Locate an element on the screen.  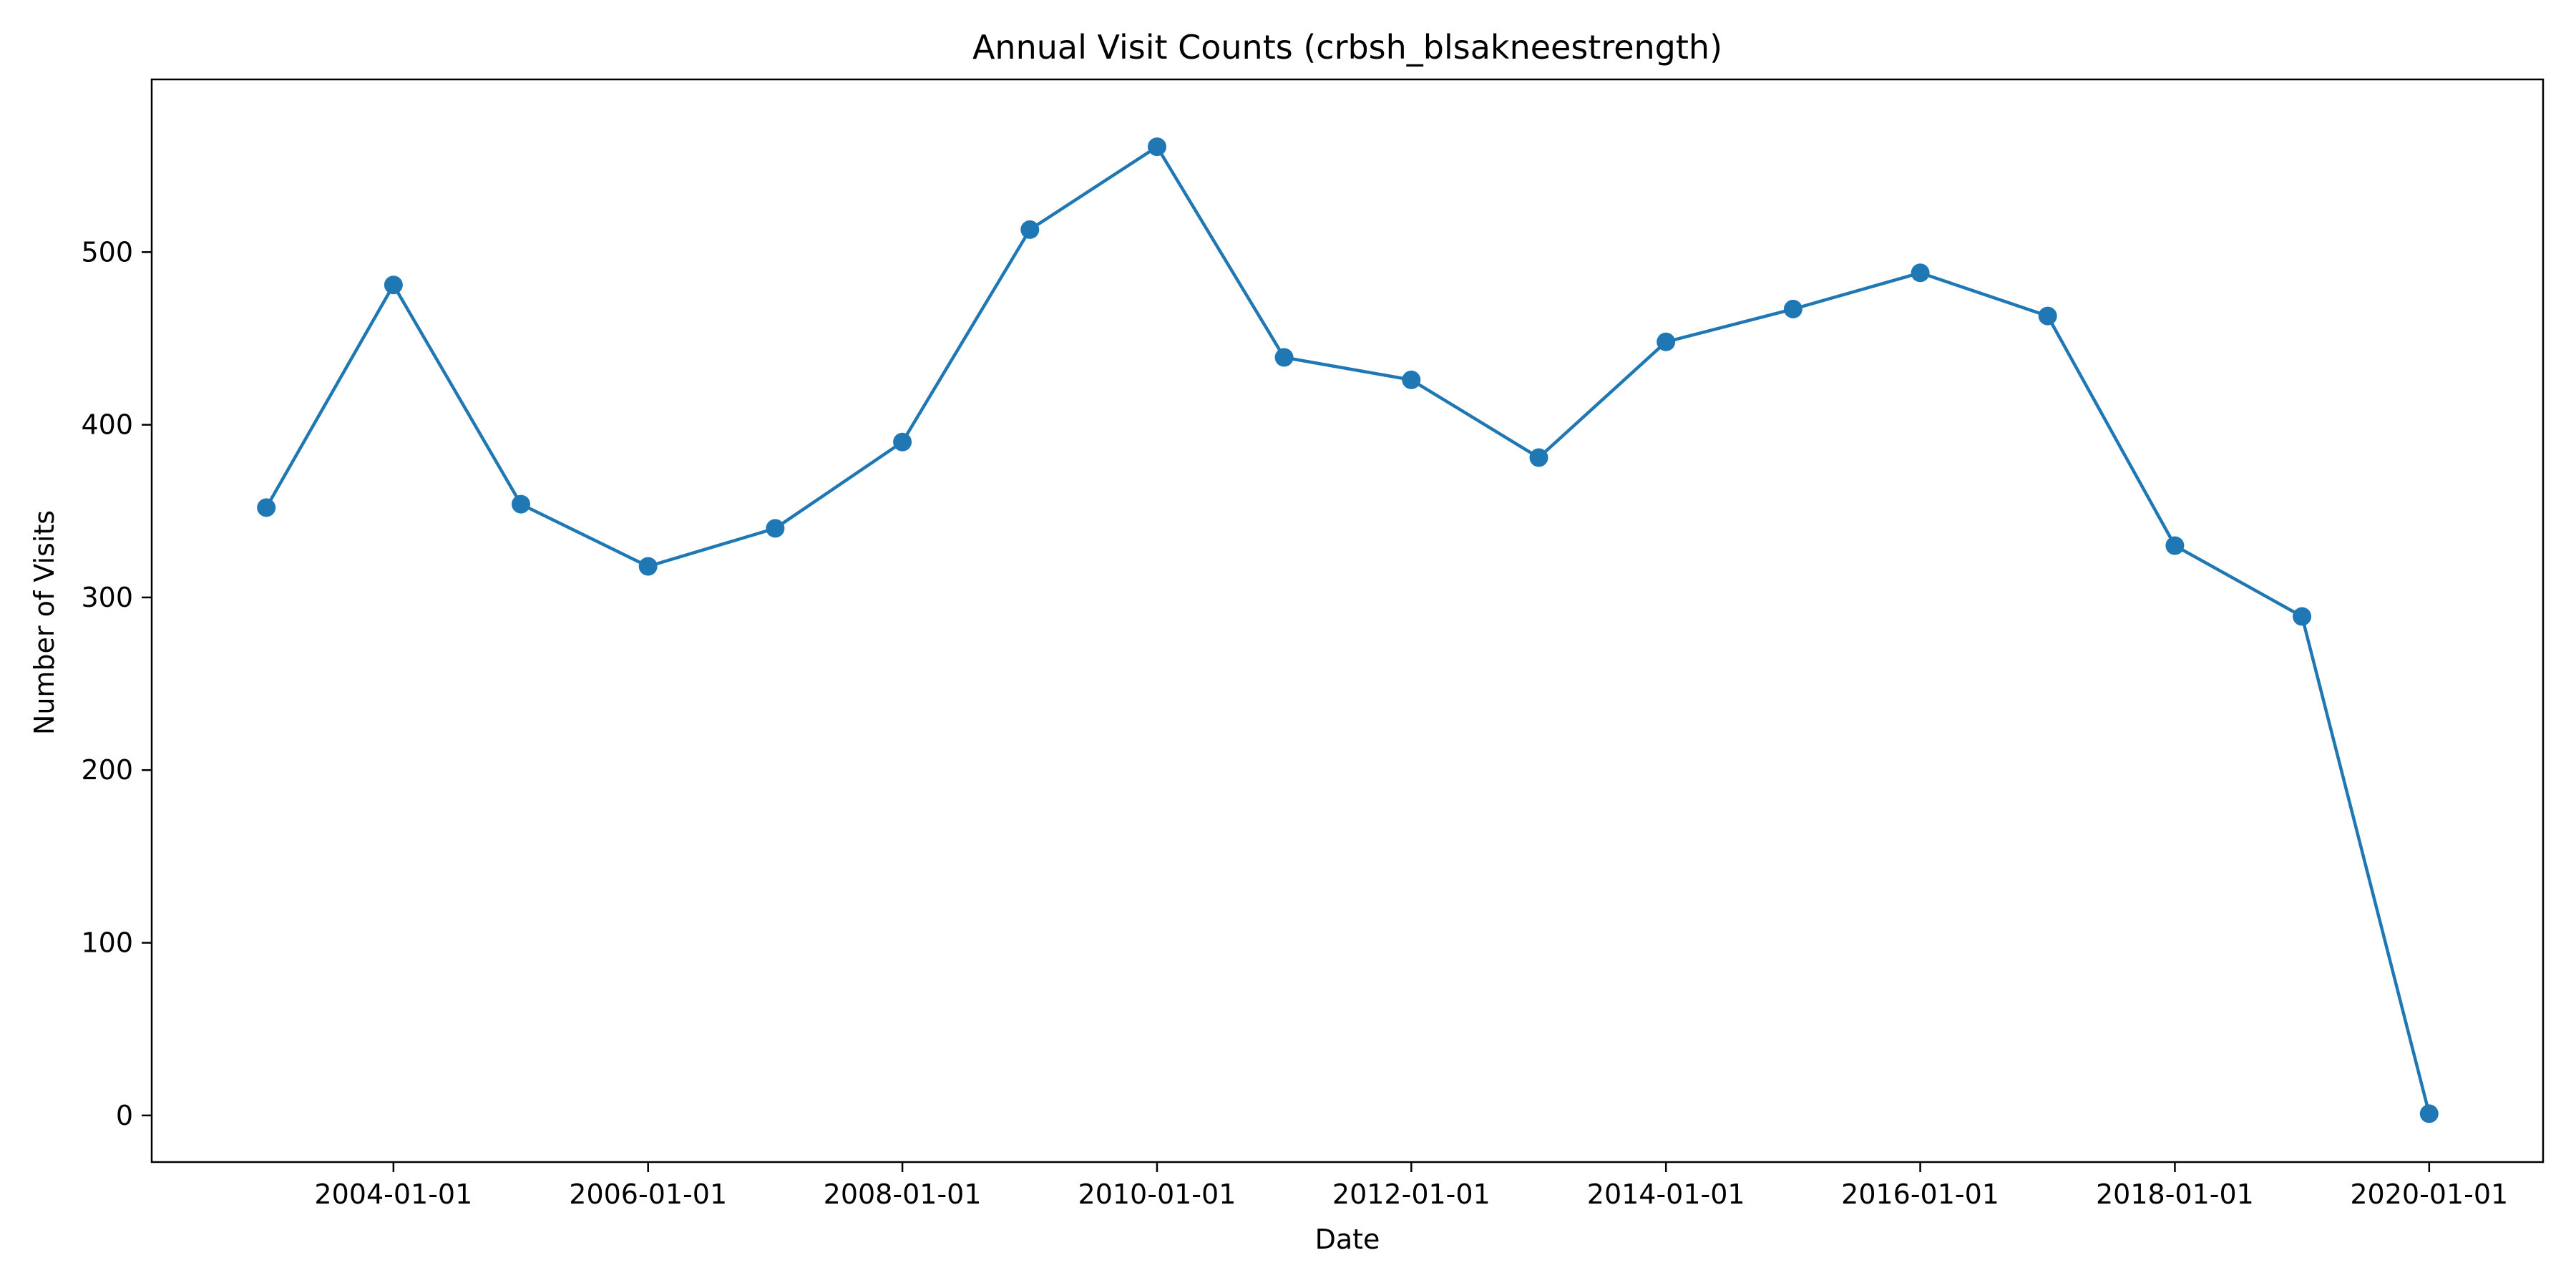
x-tick-label: 2008-01-01 is located at coordinates (903, 1194).